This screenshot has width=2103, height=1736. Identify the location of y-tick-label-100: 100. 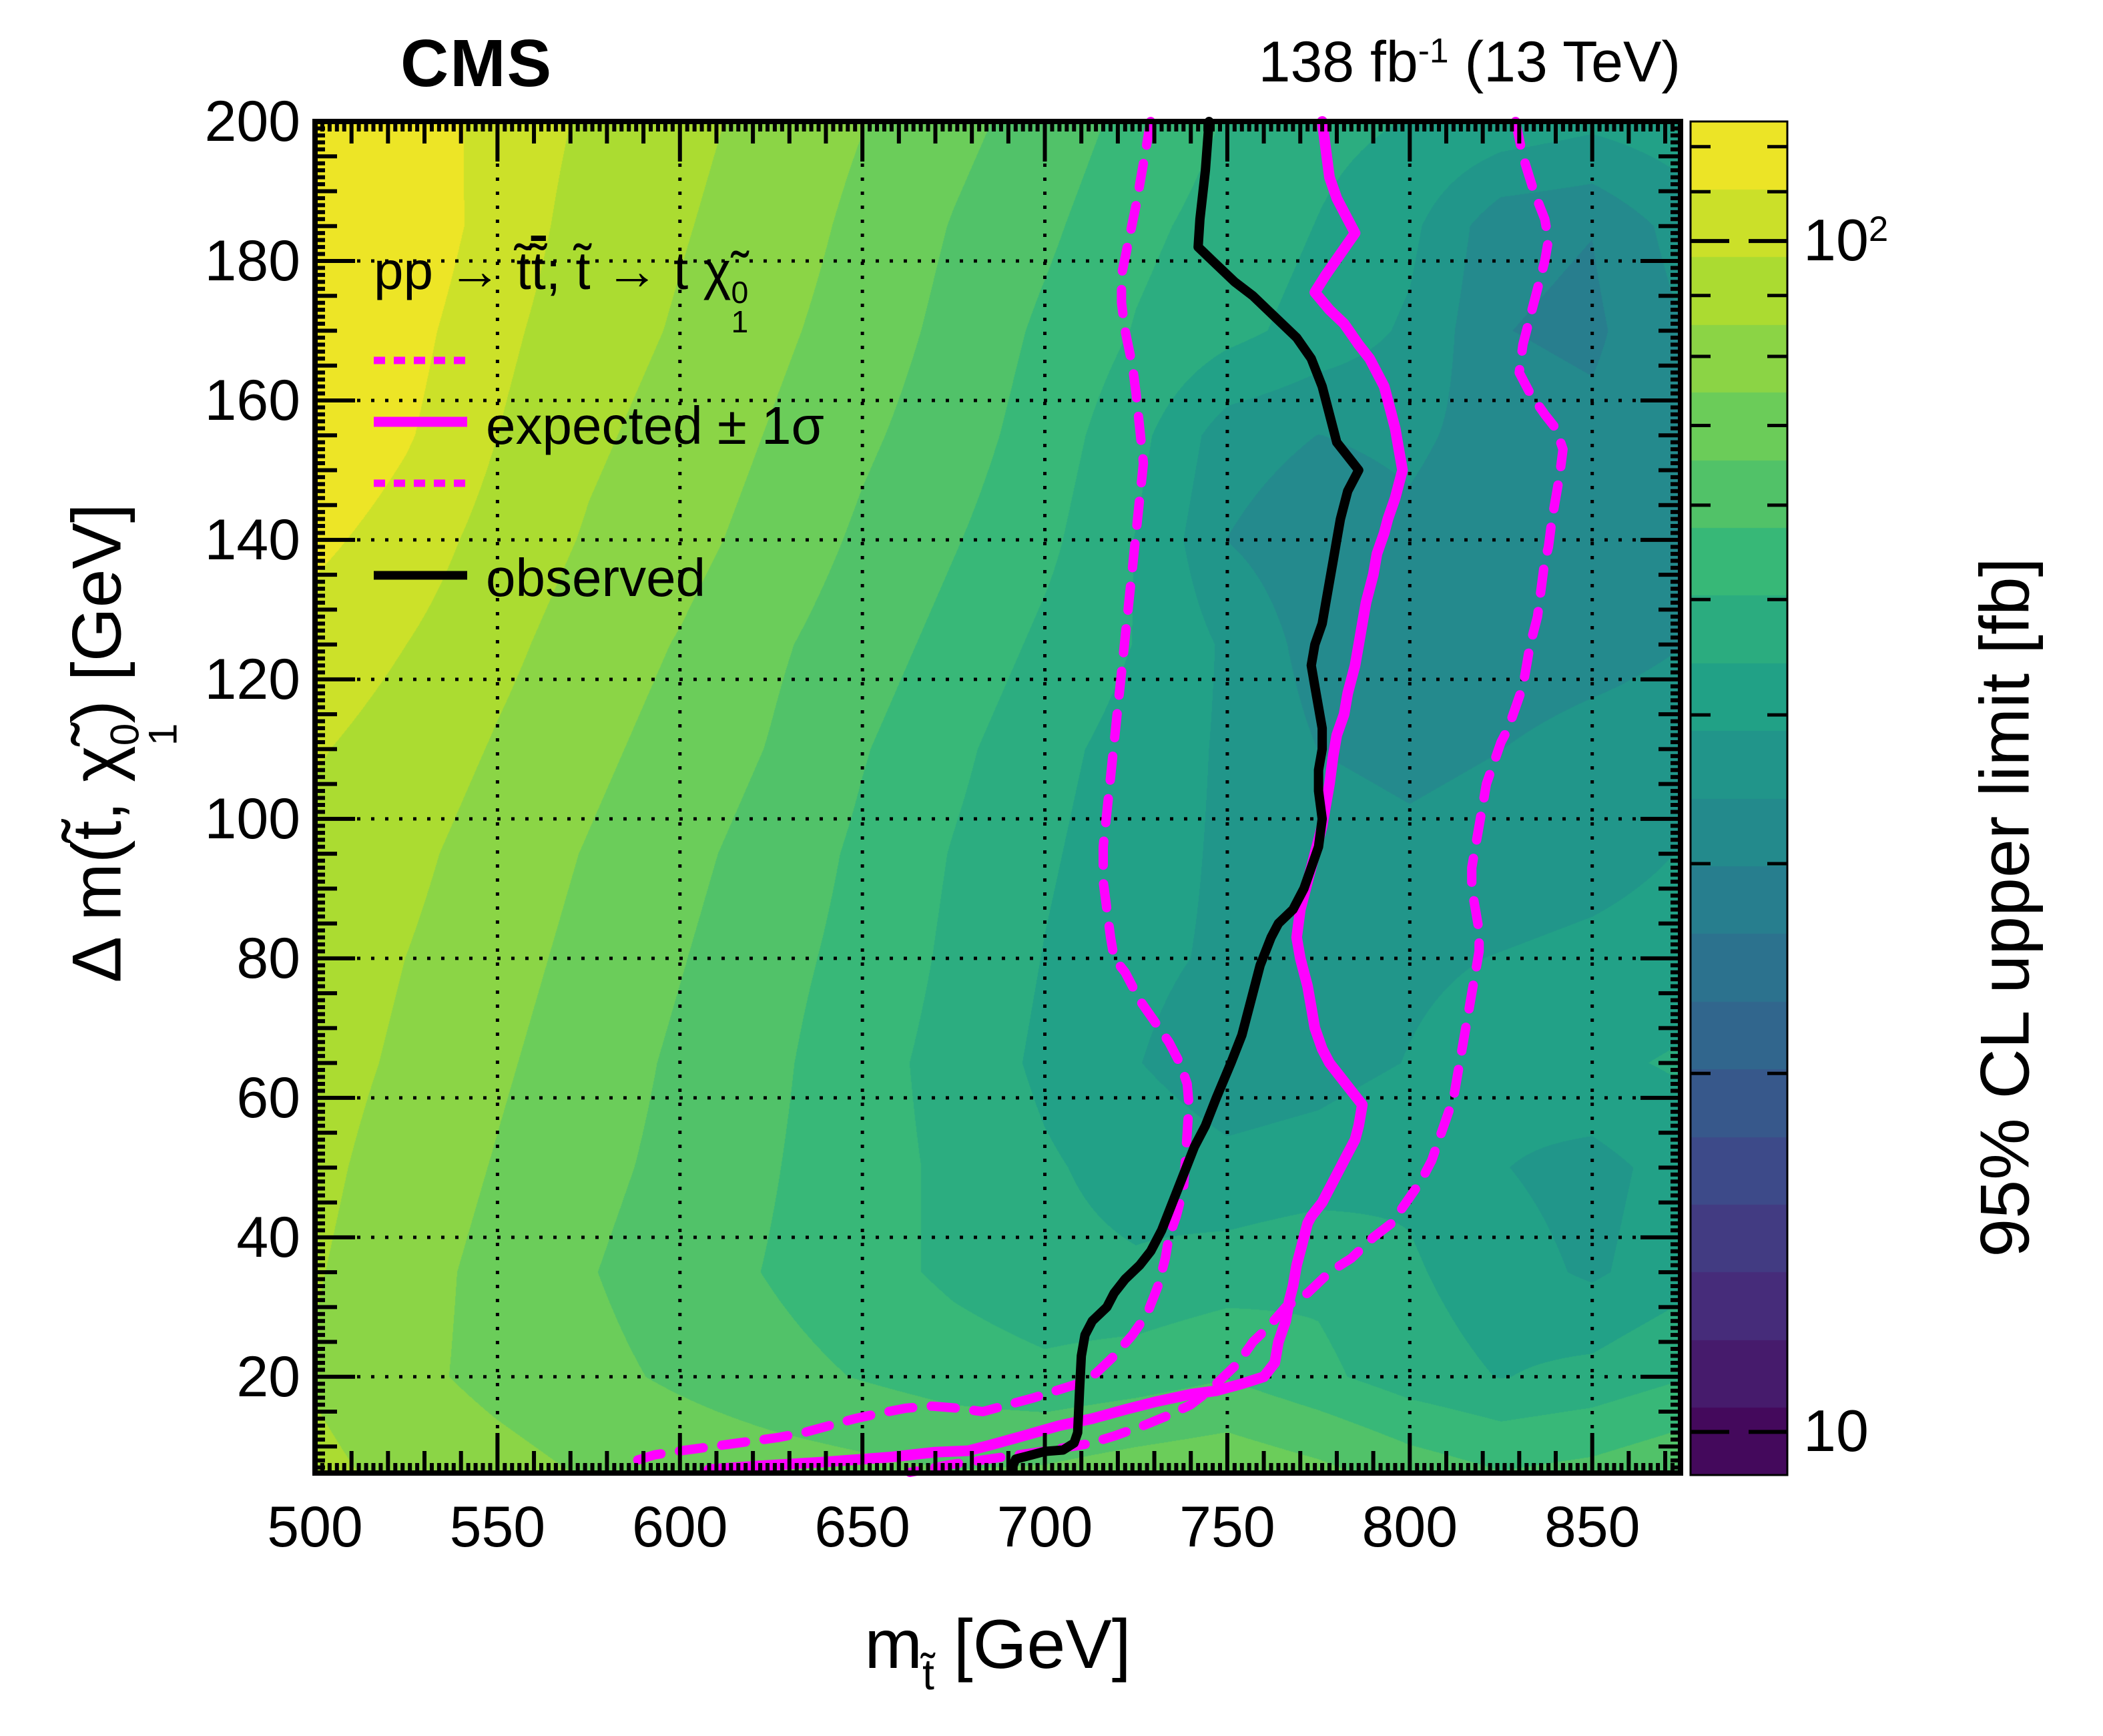
(253, 819).